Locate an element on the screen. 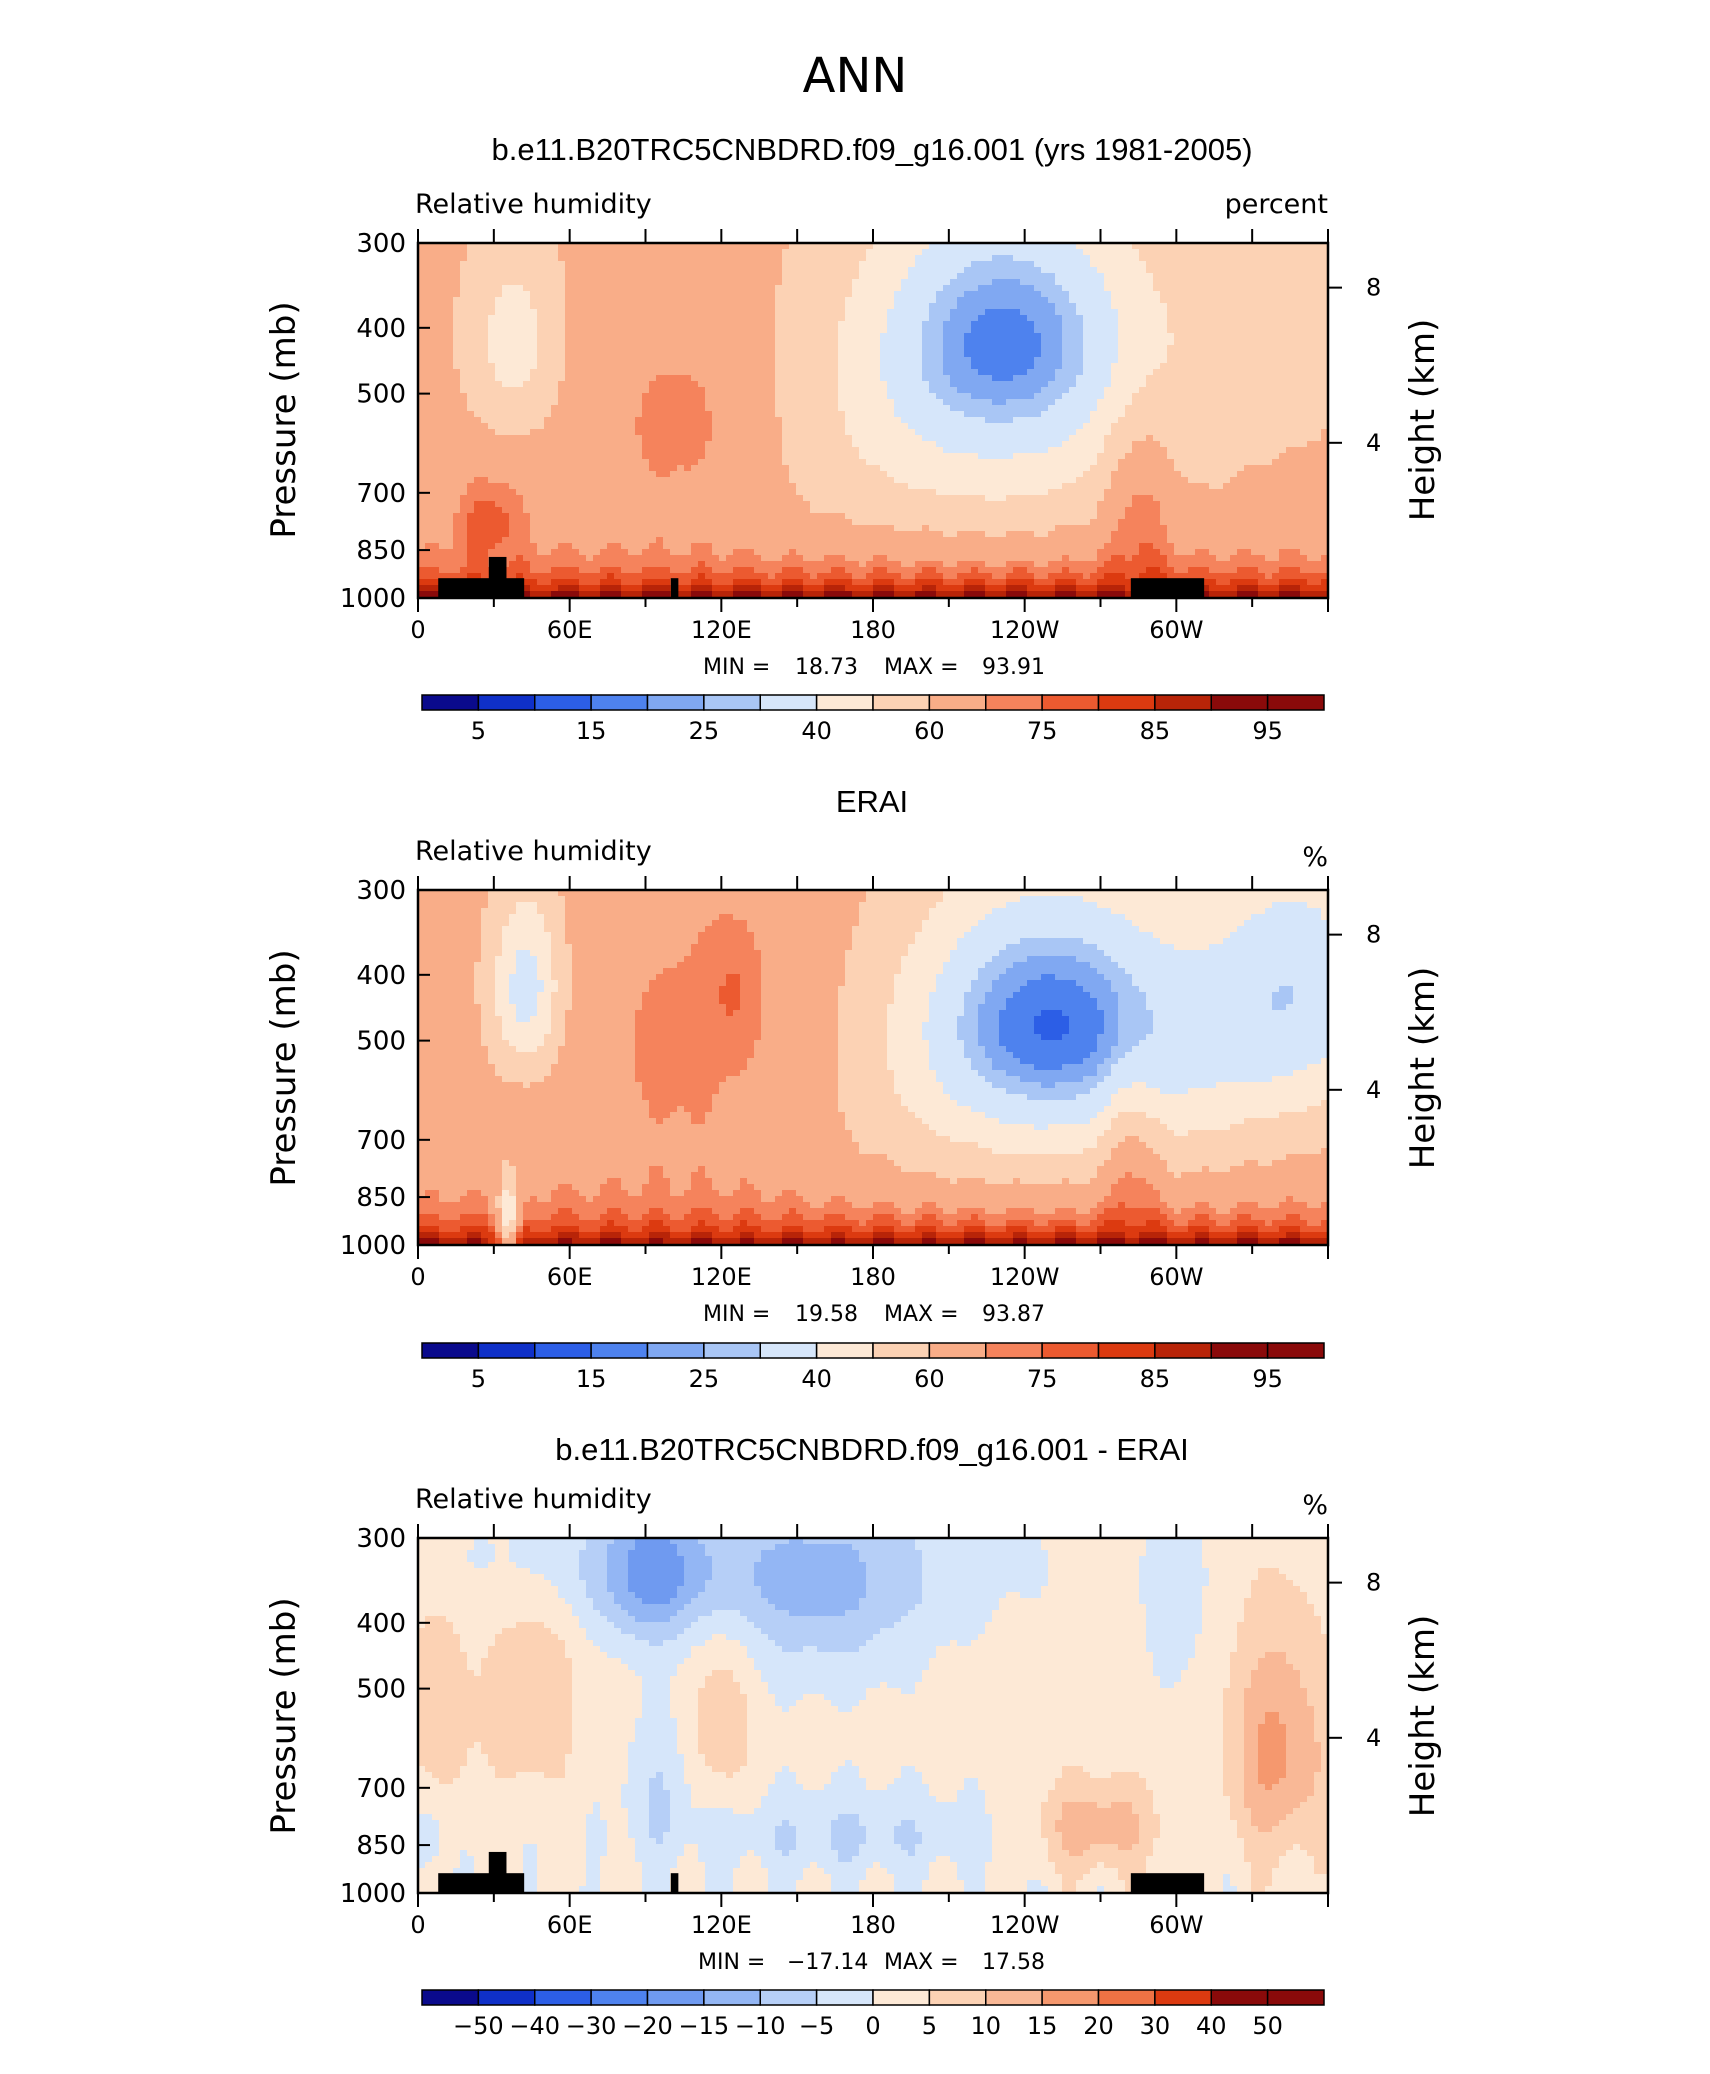  colorbar-label: 75 is located at coordinates (1042, 1379).